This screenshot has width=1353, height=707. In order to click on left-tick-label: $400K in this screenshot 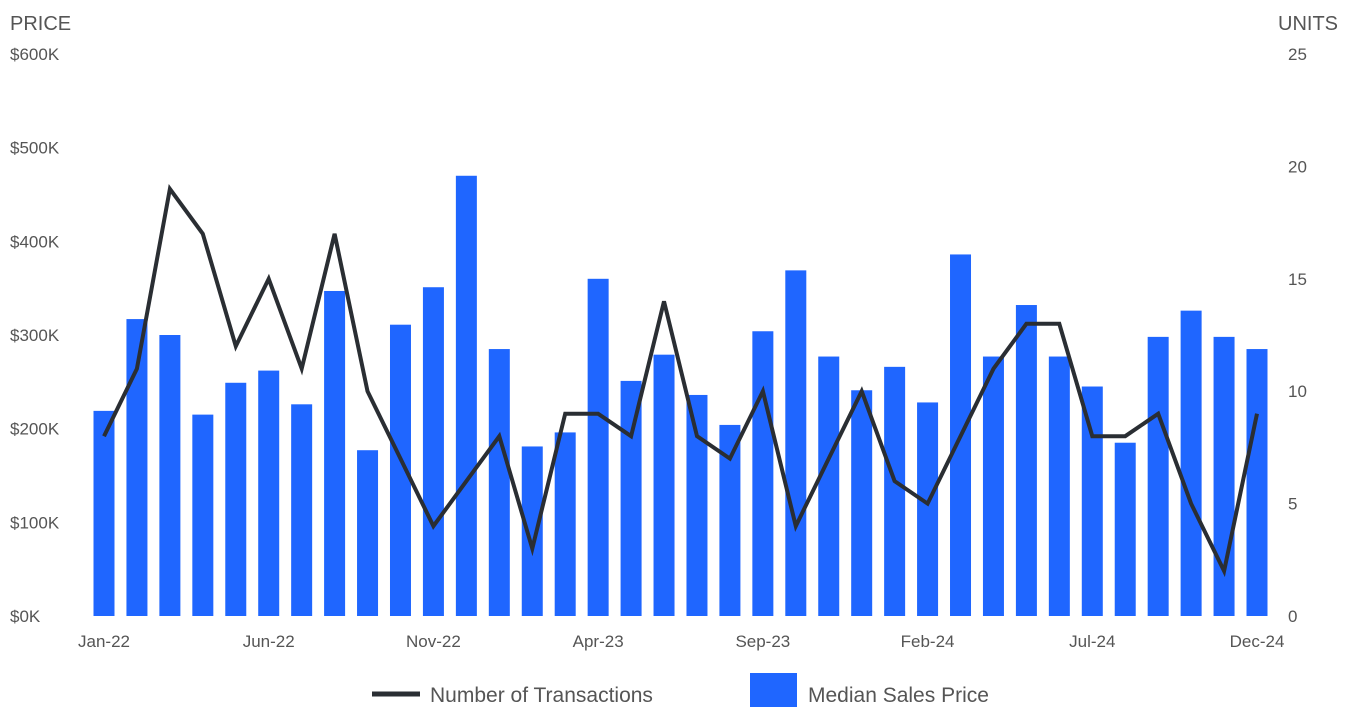, I will do `click(35, 241)`.